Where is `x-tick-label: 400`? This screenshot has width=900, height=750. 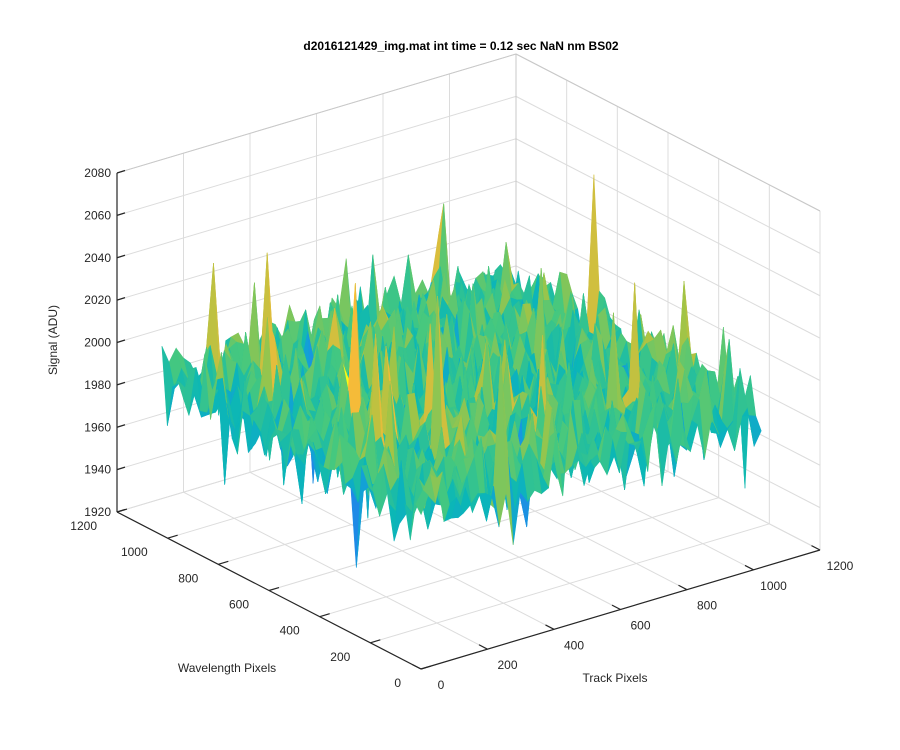 x-tick-label: 400 is located at coordinates (574, 645).